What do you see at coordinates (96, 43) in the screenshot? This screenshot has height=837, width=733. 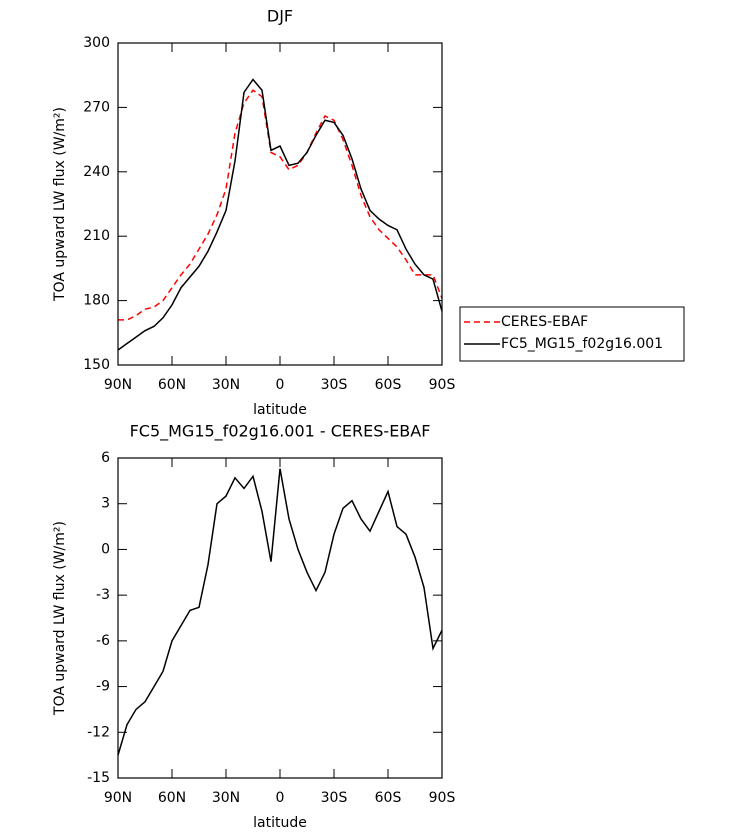 I see `y-tick-label: 300` at bounding box center [96, 43].